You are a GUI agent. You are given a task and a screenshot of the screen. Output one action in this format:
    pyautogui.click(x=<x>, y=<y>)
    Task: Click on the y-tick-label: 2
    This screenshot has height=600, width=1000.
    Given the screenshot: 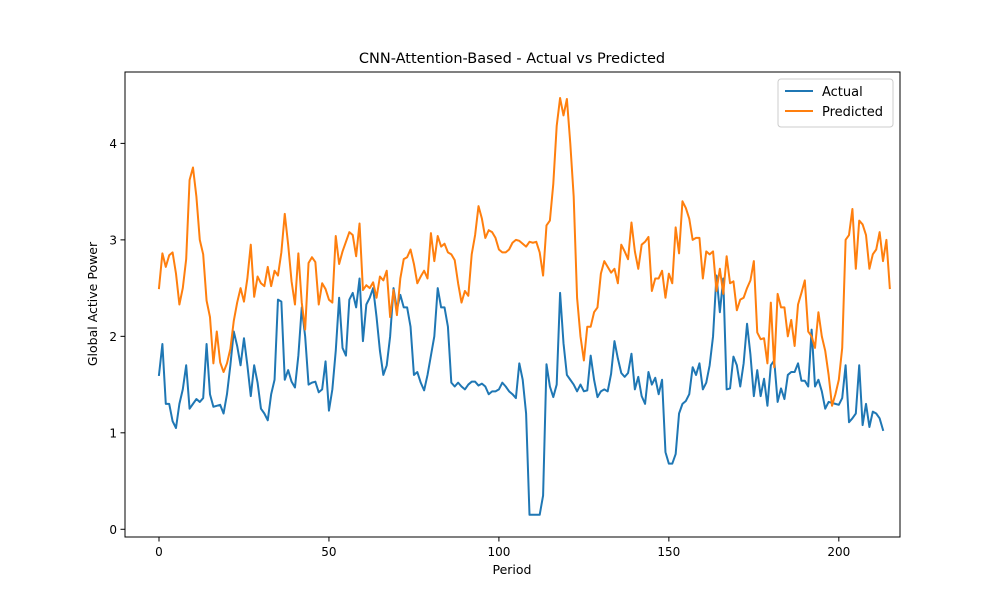 What is the action you would take?
    pyautogui.click(x=113, y=337)
    